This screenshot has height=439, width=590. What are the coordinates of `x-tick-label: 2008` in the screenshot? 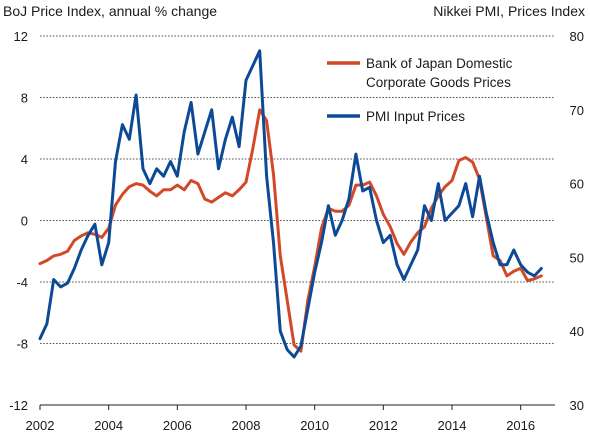 It's located at (246, 425).